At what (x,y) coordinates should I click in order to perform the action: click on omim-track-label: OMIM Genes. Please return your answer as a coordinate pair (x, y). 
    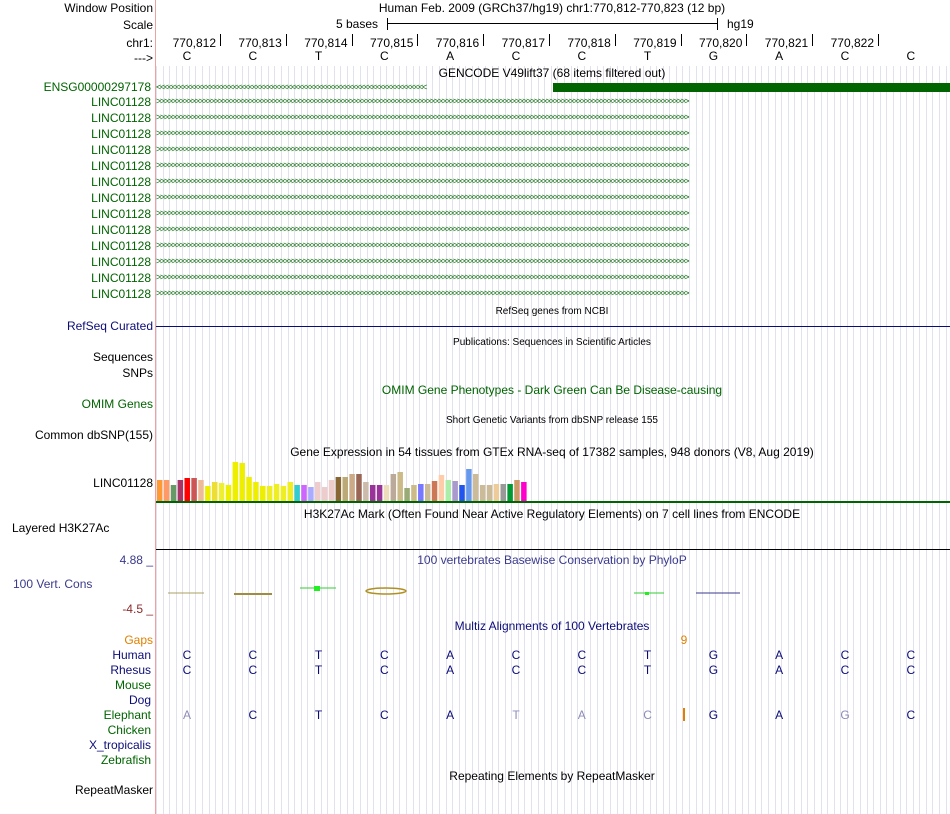
    Looking at the image, I should click on (117, 404).